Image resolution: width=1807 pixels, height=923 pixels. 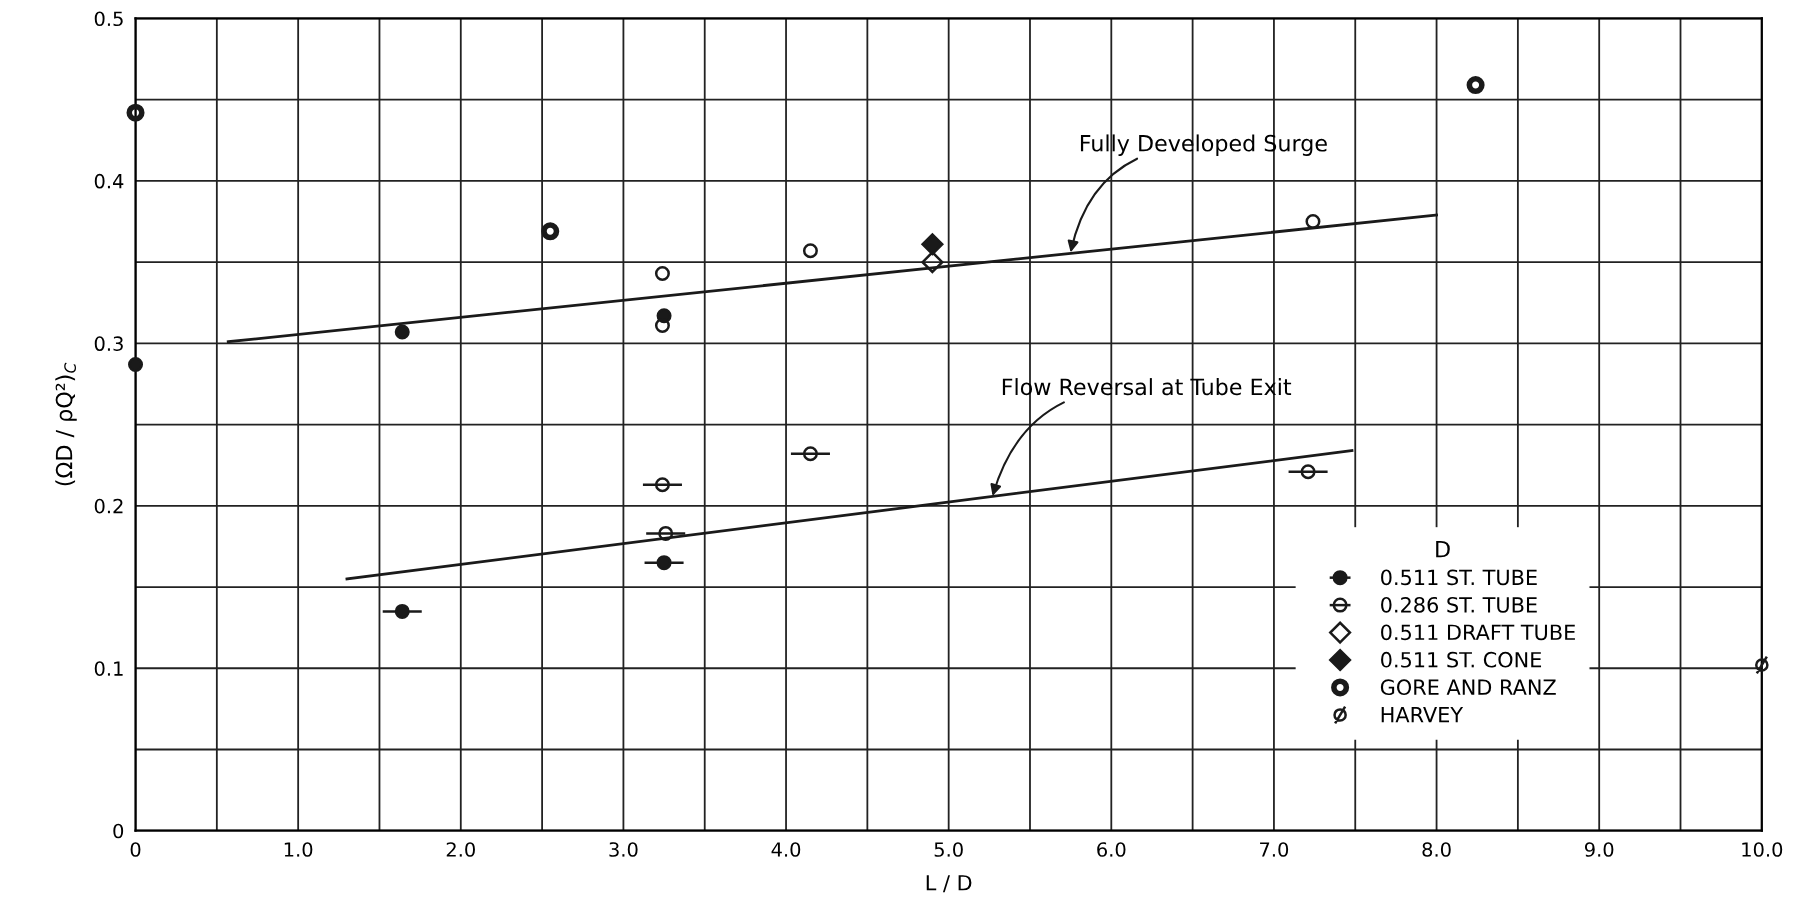 What do you see at coordinates (298, 849) in the screenshot?
I see `x-tick-label: 1.0` at bounding box center [298, 849].